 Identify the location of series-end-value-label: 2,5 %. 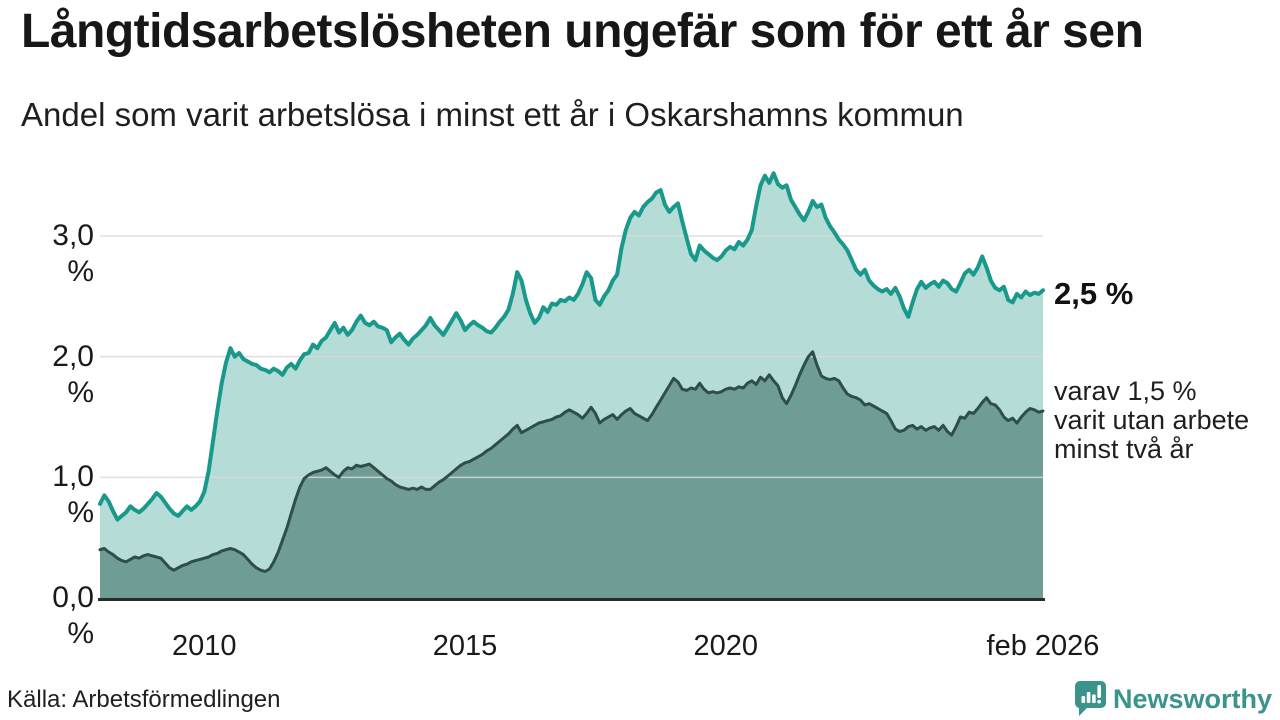
(1094, 293).